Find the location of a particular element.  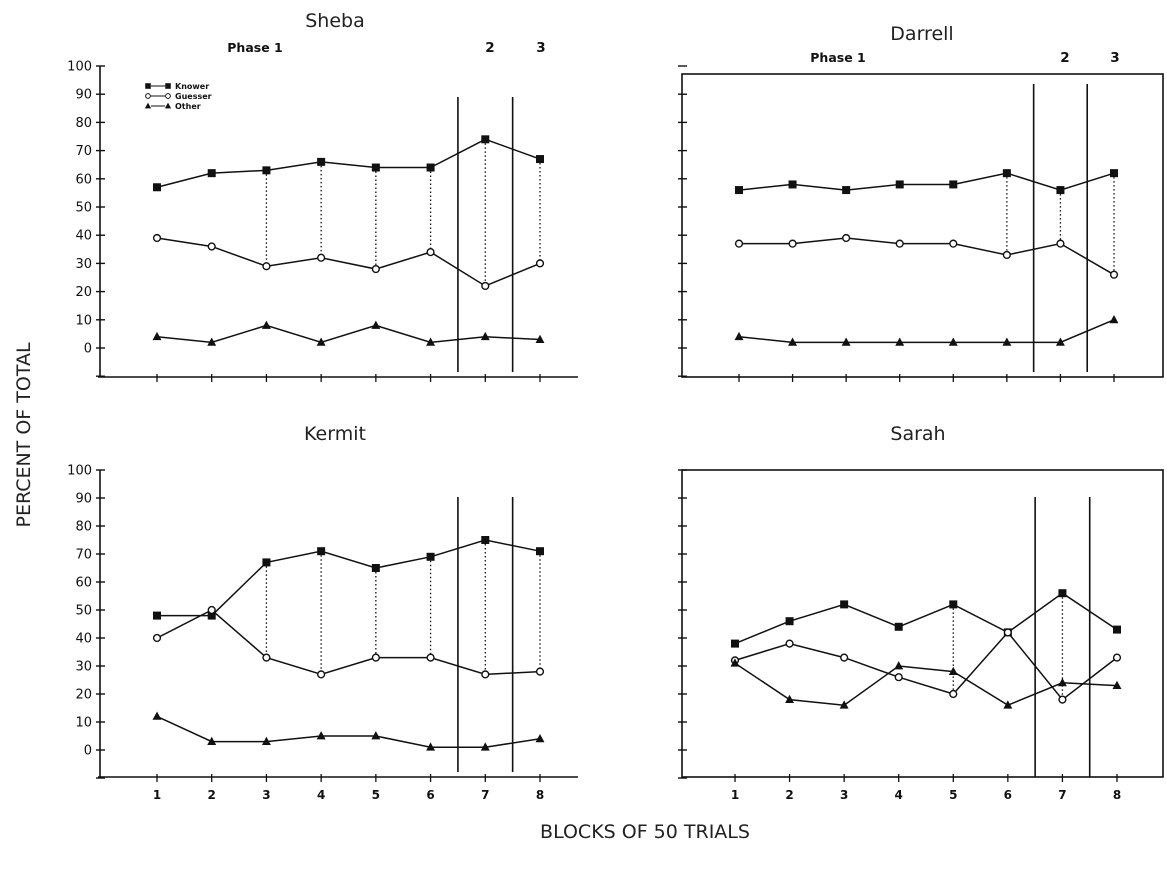

panel-title: Darrell is located at coordinates (921, 34).